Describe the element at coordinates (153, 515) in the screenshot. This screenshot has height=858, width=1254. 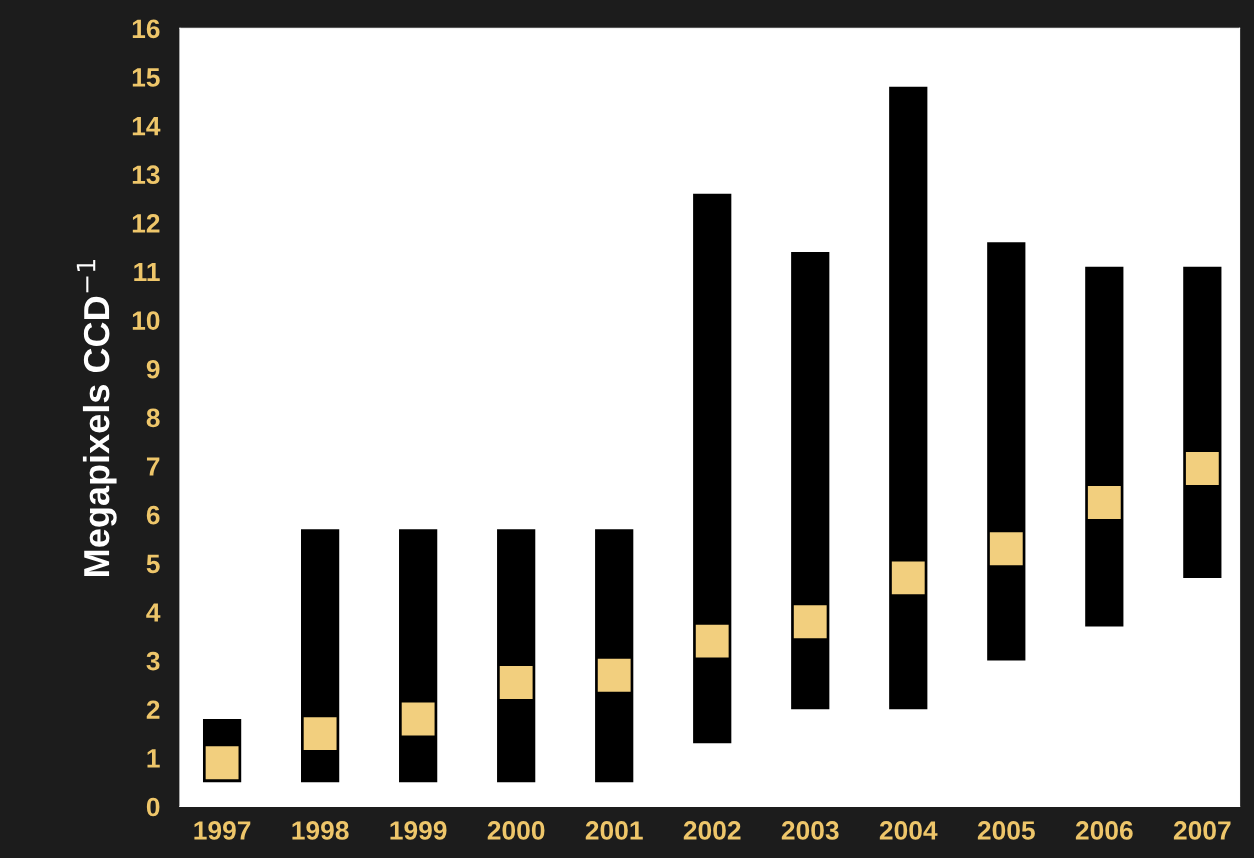
I see `y-tick-label: 6` at that location.